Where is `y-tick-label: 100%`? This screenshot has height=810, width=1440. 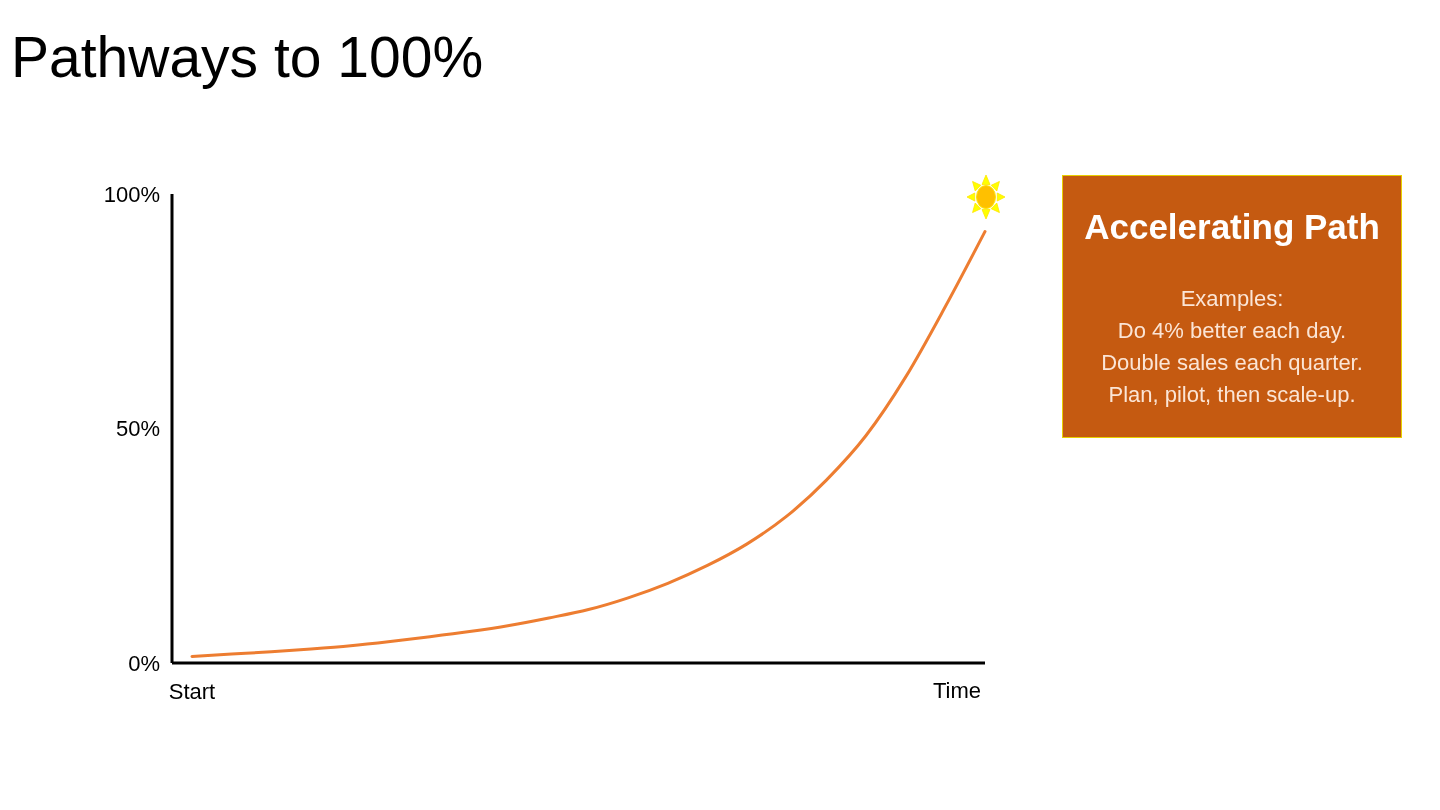
y-tick-label: 100% is located at coordinates (131, 194).